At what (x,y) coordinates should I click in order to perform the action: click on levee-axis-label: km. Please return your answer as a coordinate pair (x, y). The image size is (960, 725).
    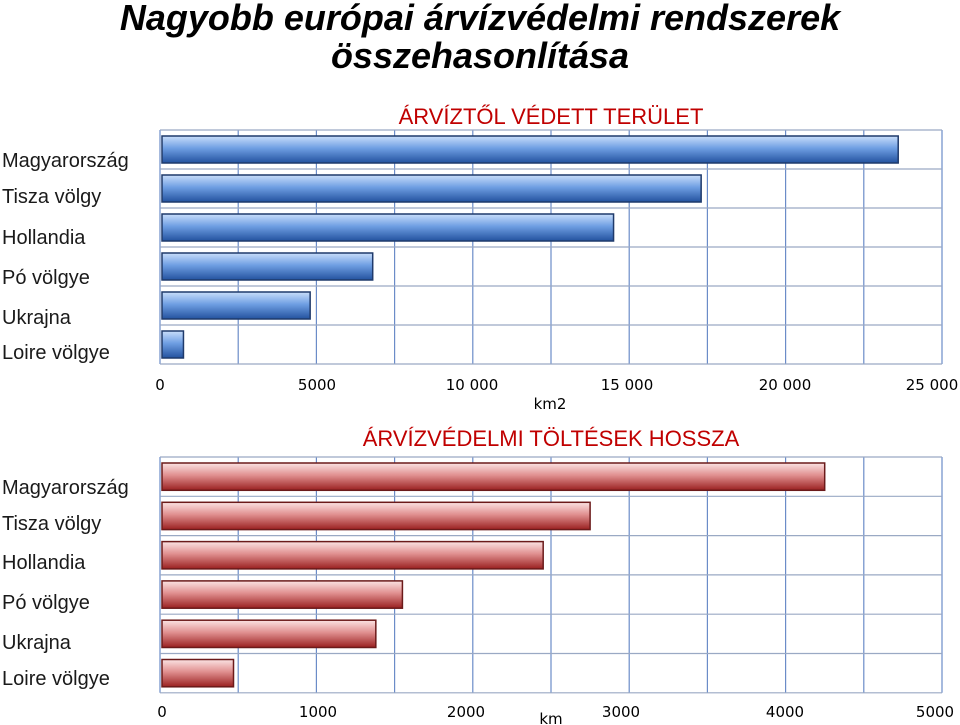
    Looking at the image, I should click on (550, 717).